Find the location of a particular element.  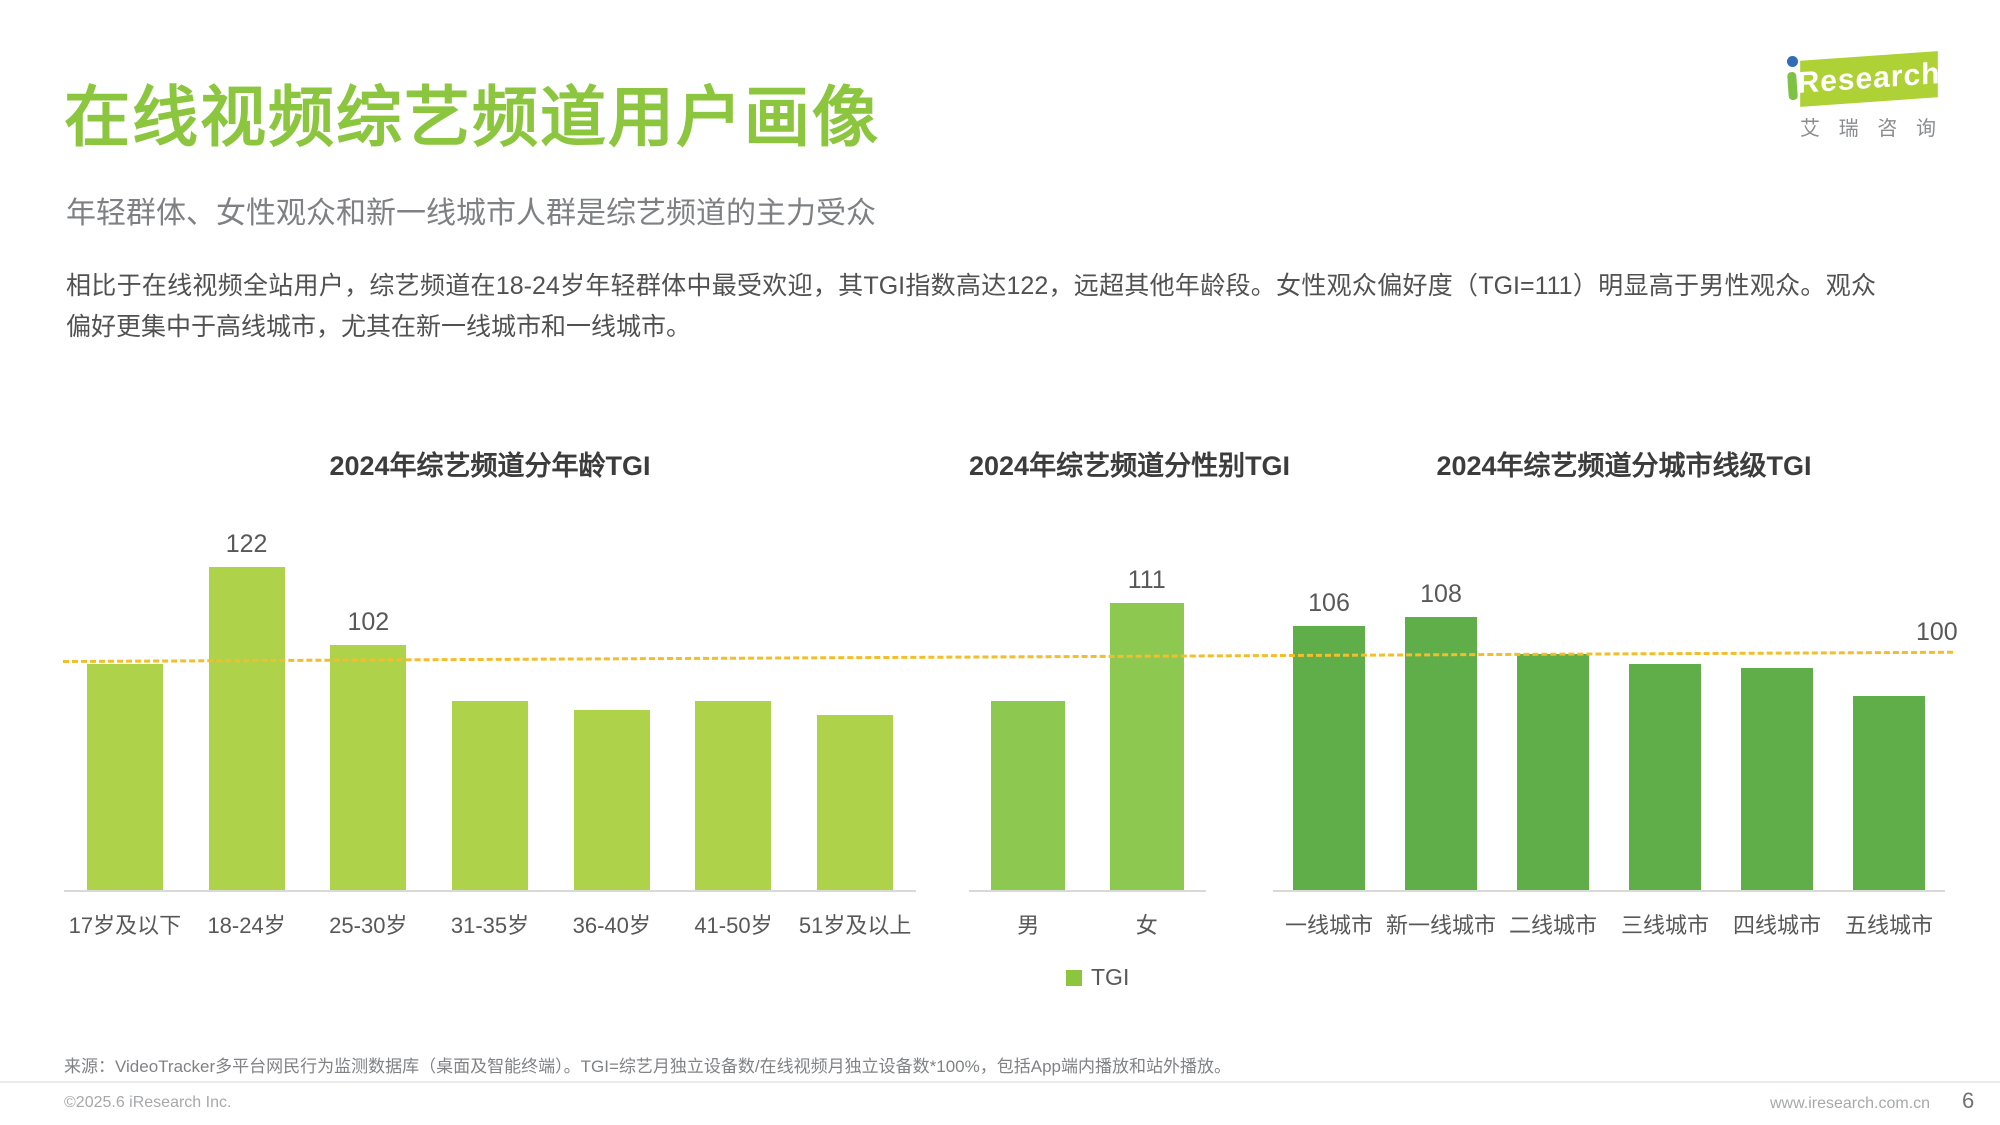

logo-i-stem-icon is located at coordinates (1792, 86).